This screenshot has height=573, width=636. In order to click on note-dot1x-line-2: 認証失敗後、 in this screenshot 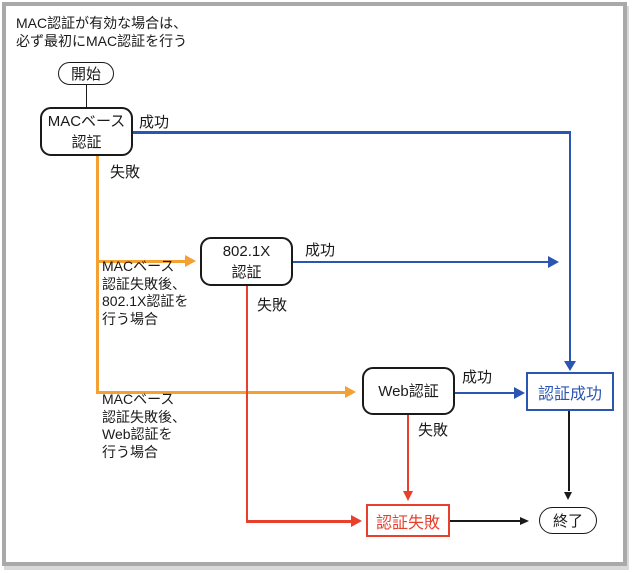, I will do `click(144, 283)`.